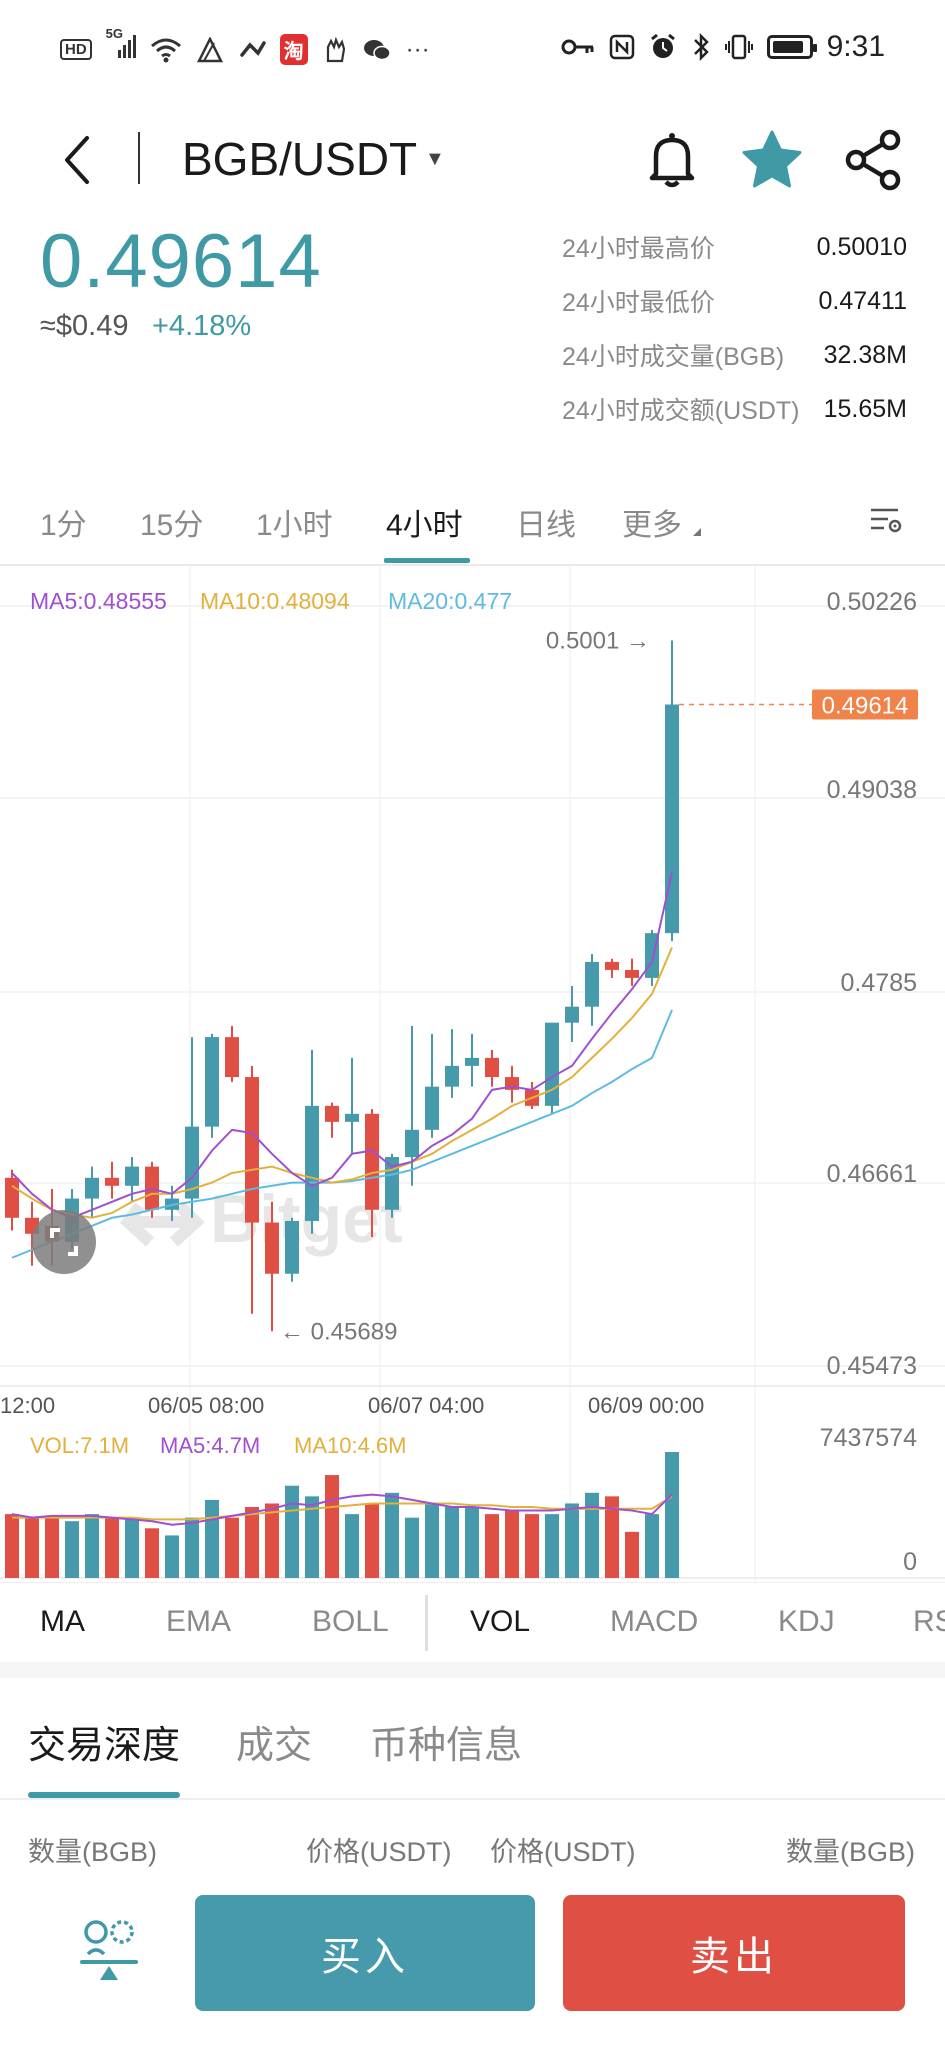 The width and height of the screenshot is (945, 2048). I want to click on tab-1h: 1小时, so click(294, 525).